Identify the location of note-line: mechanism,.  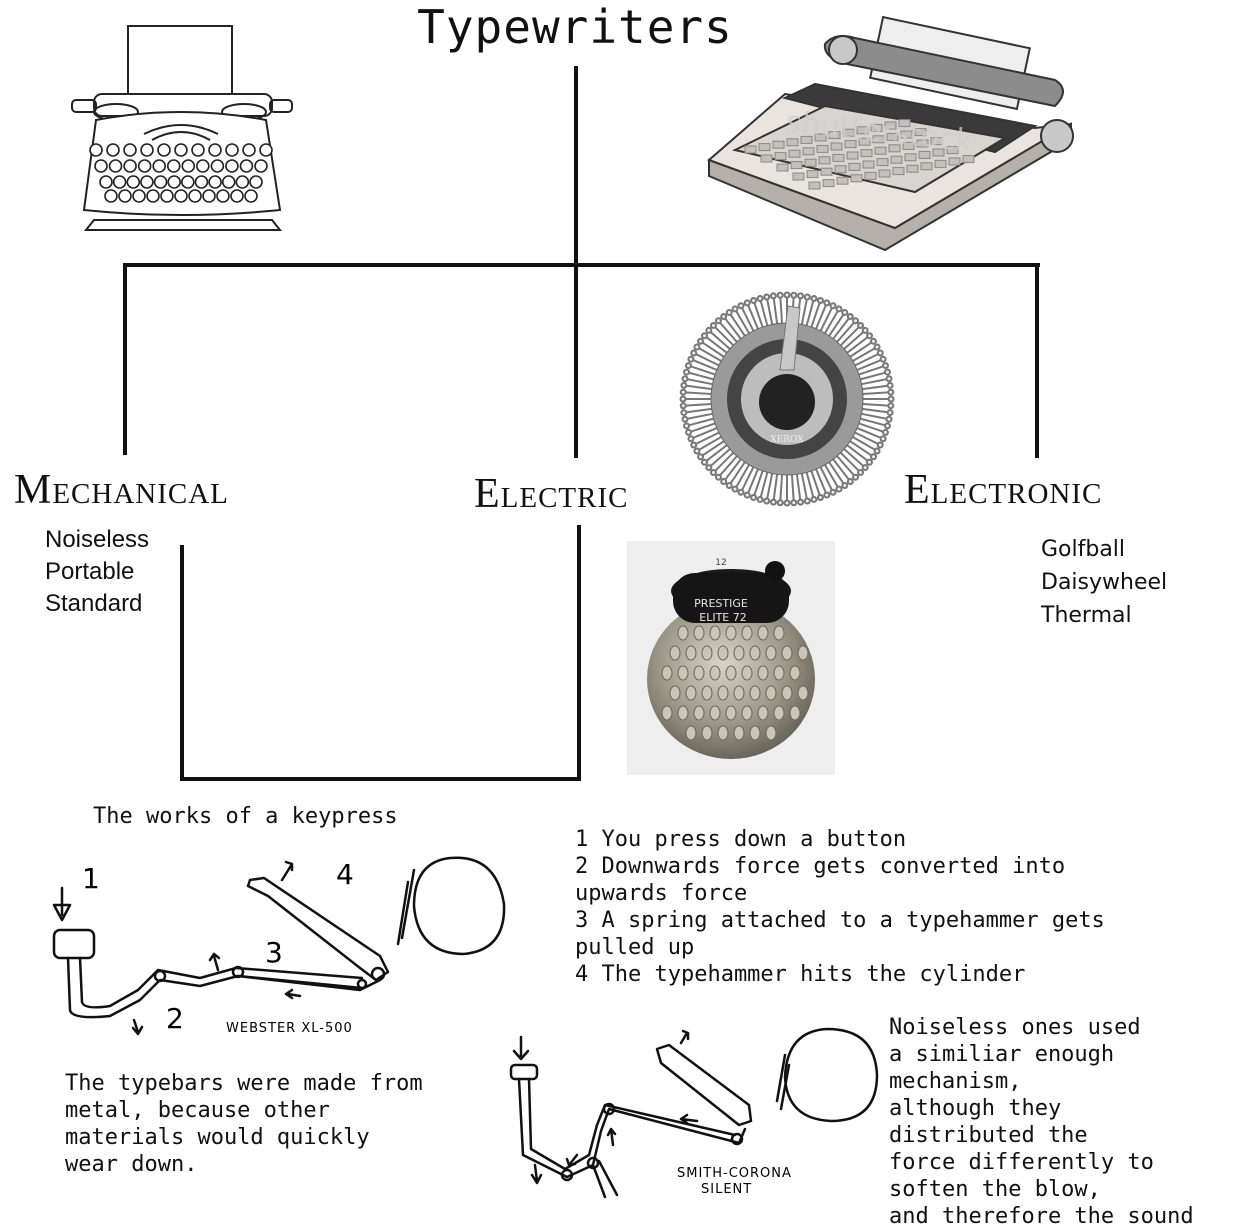
(955, 1081).